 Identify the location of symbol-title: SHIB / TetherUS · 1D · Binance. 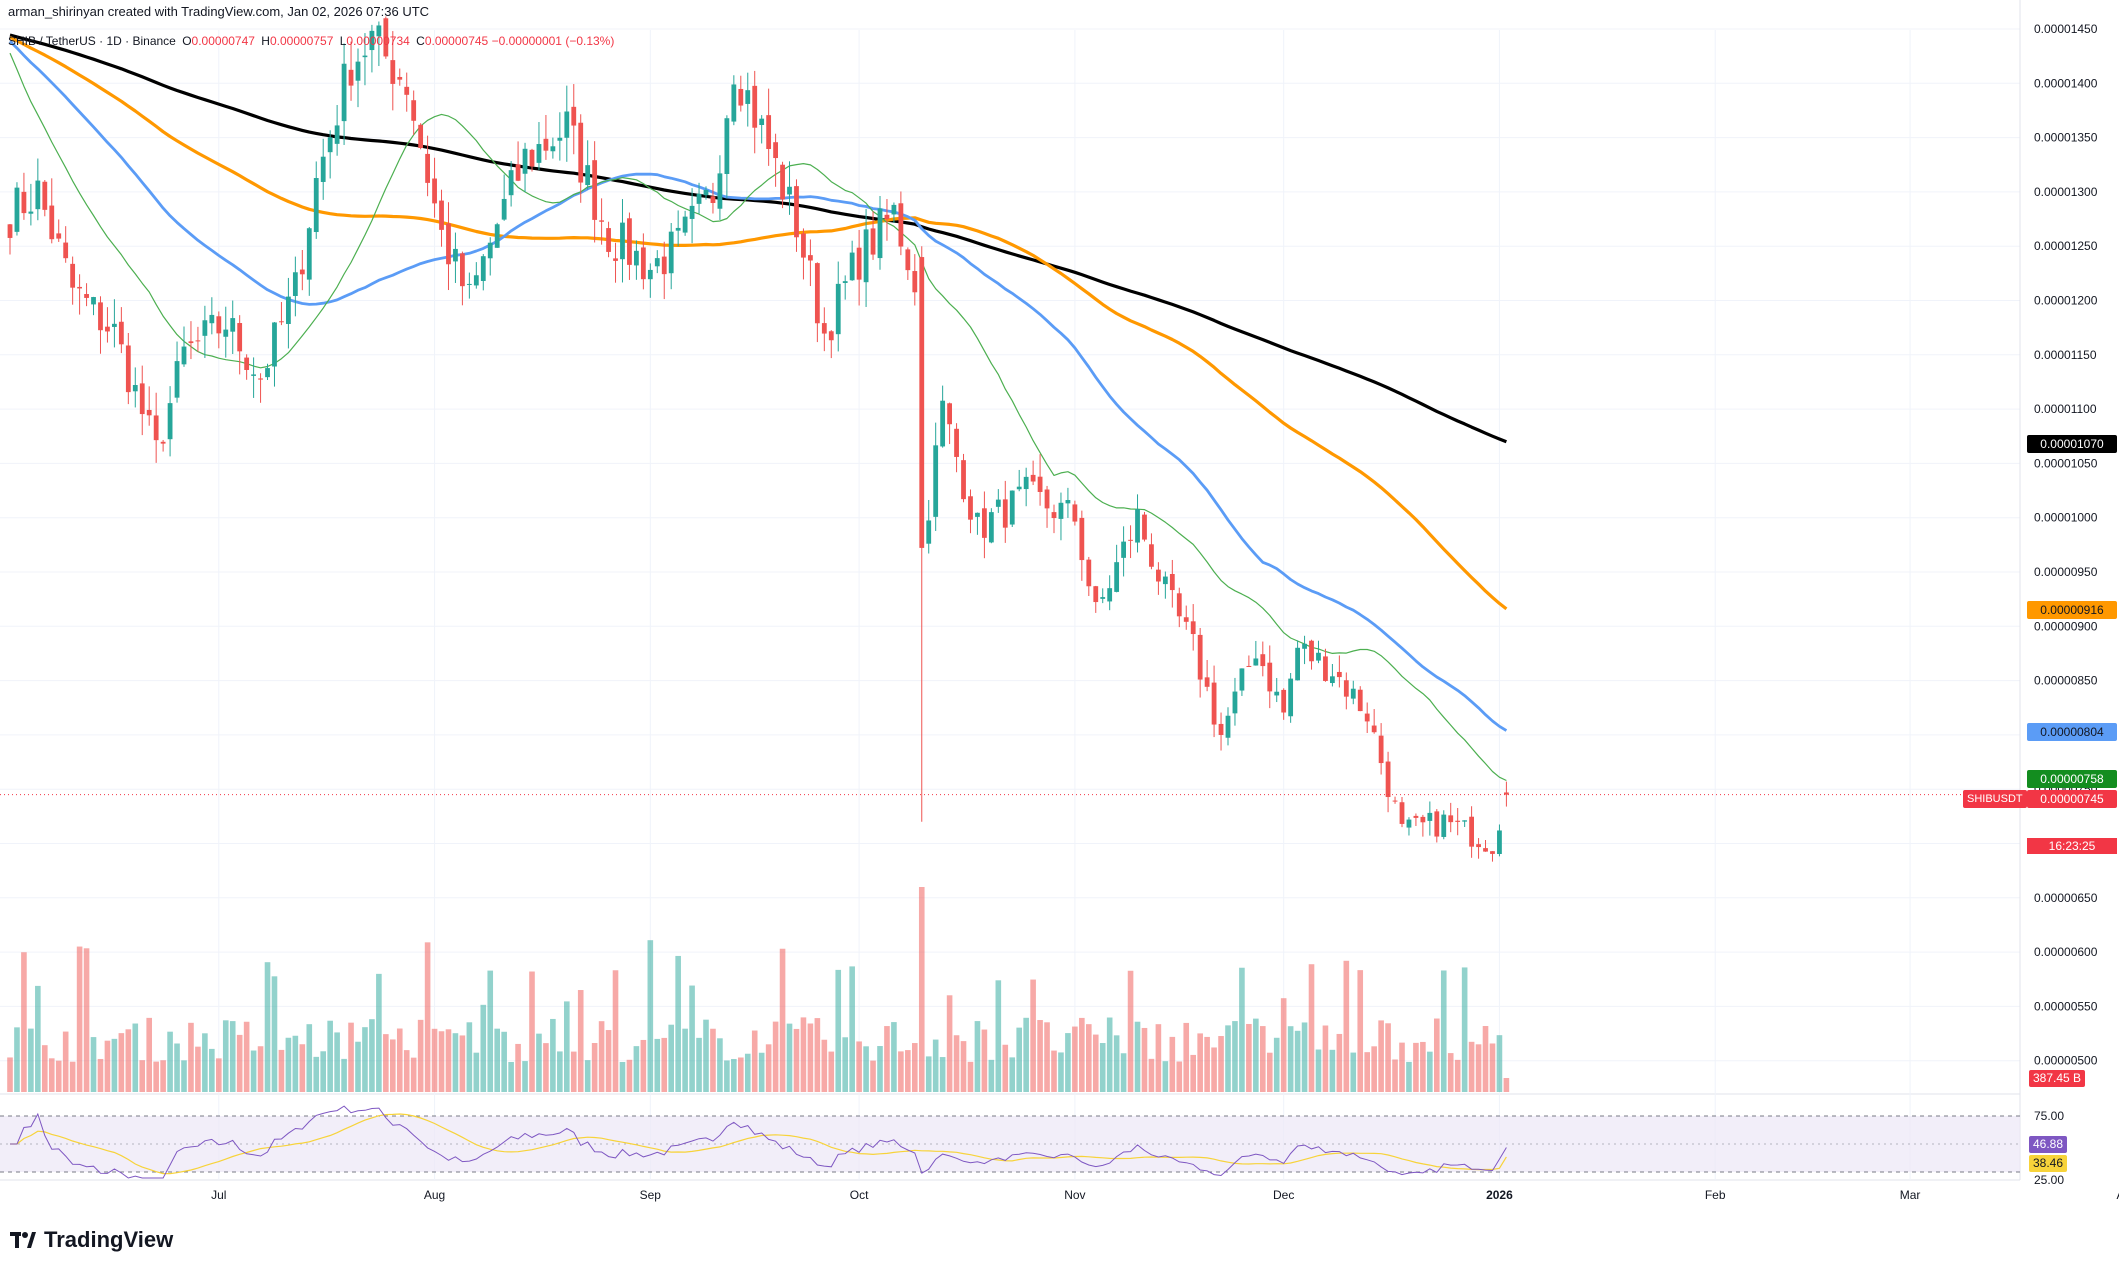
(92, 41).